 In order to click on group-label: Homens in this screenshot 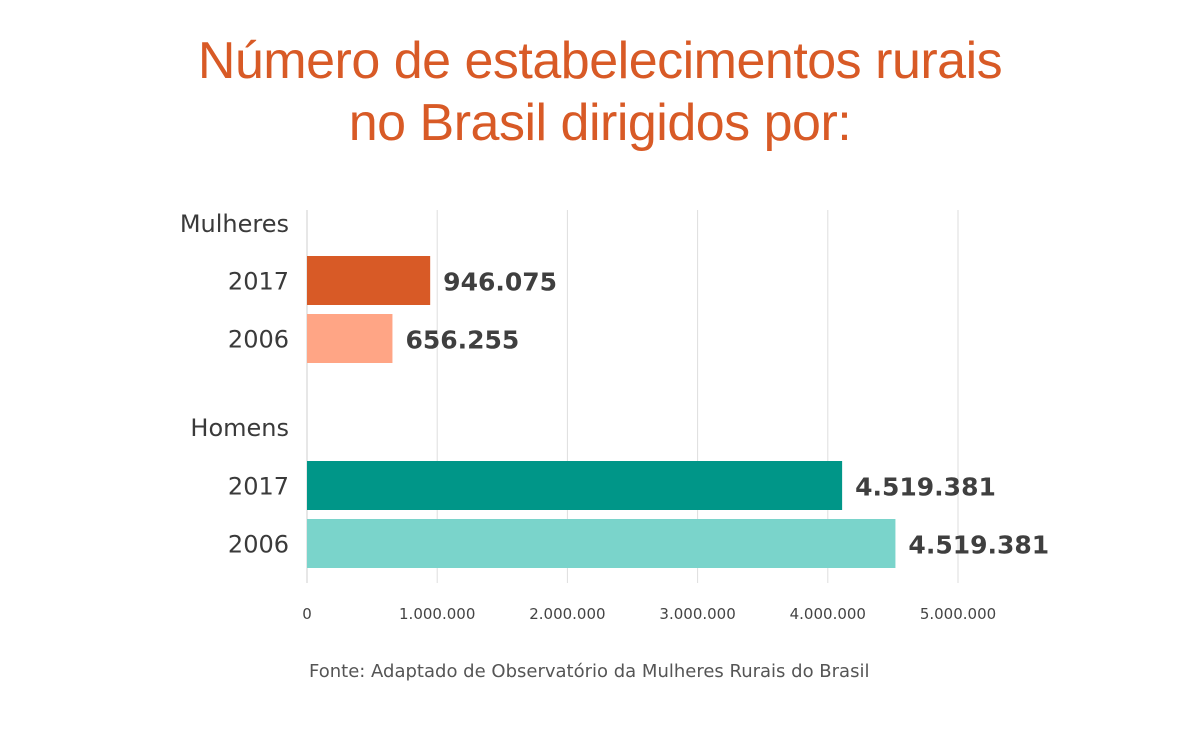, I will do `click(239, 428)`.